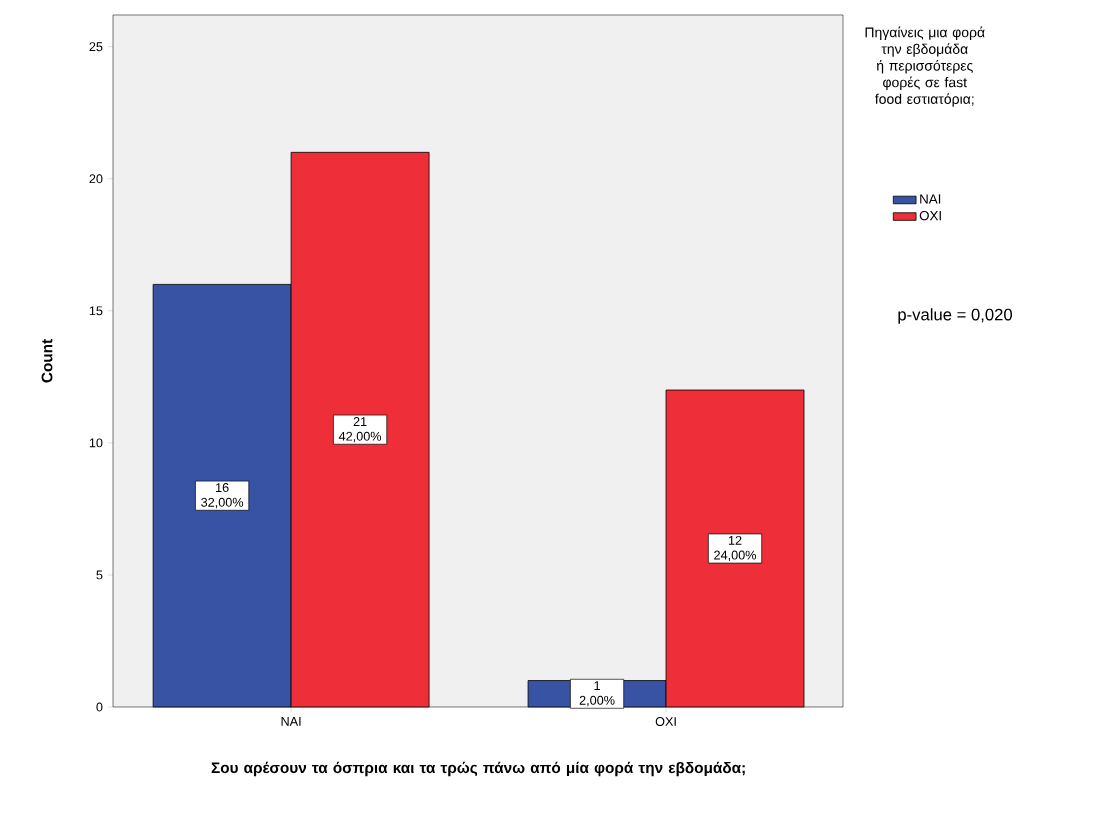 This screenshot has width=1109, height=827. Describe the element at coordinates (96, 311) in the screenshot. I see `y-tick-label: 15` at that location.